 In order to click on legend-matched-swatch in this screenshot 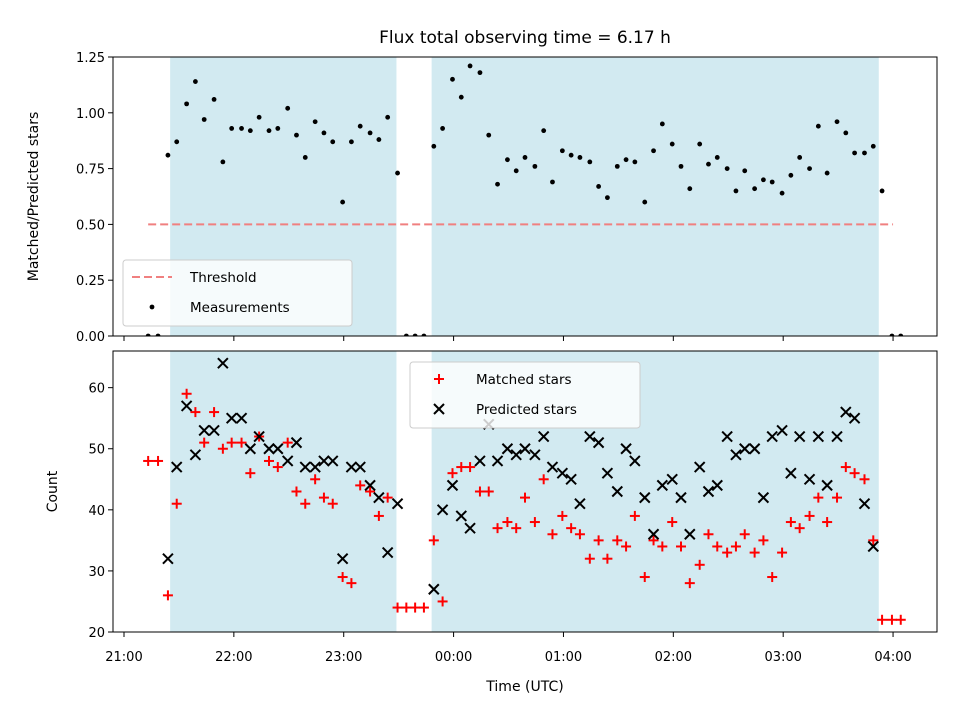, I will do `click(439, 379)`.